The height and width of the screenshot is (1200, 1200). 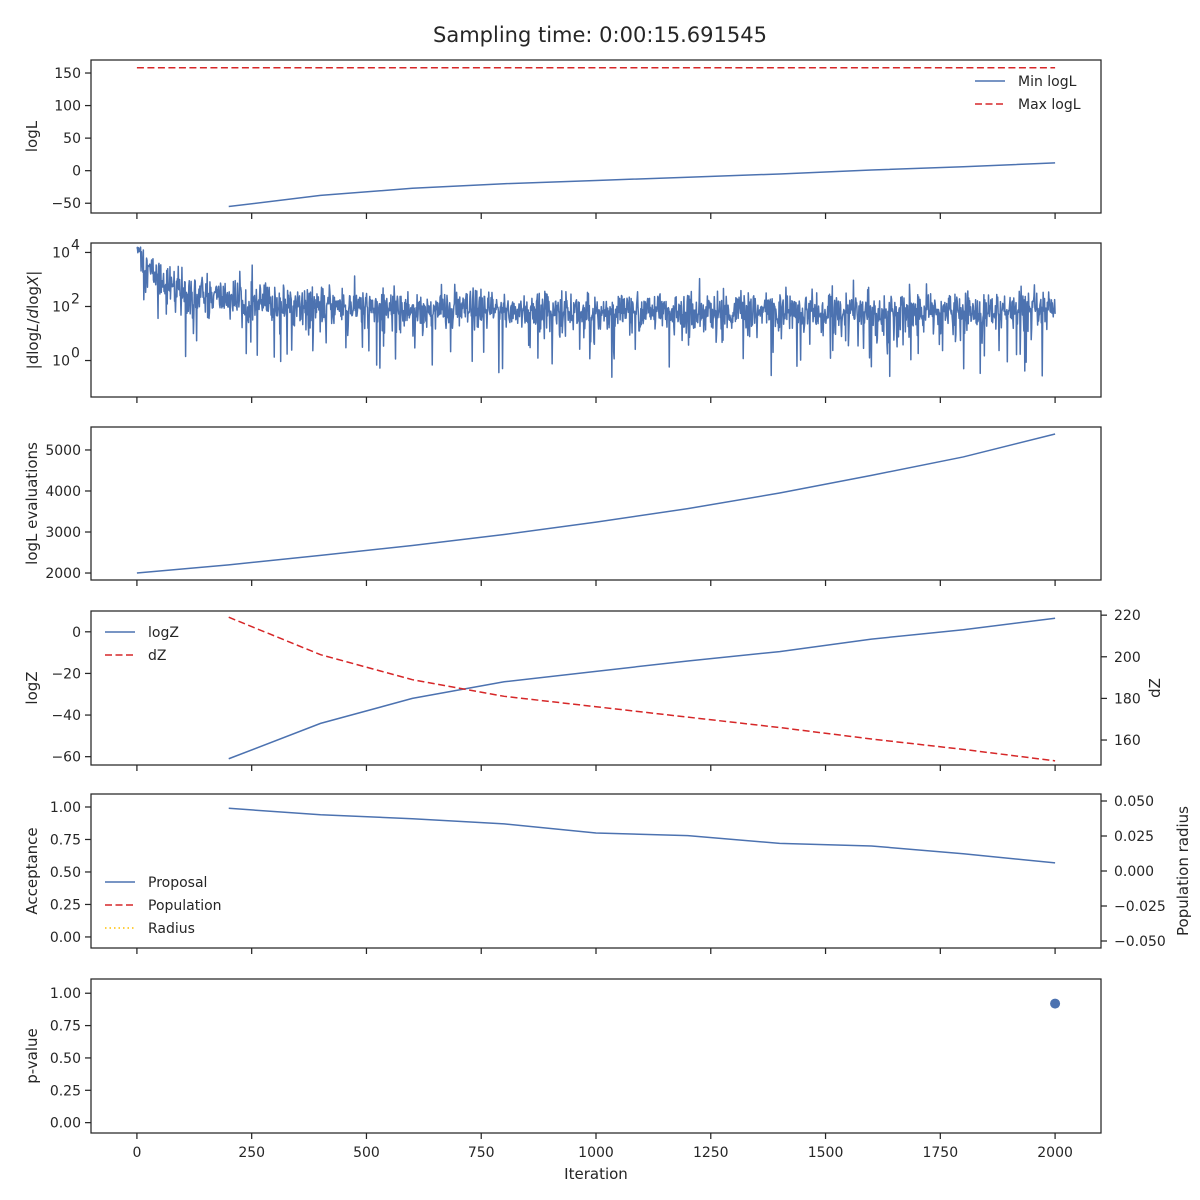 I want to click on legend: Proposal Population Radius, so click(x=163, y=906).